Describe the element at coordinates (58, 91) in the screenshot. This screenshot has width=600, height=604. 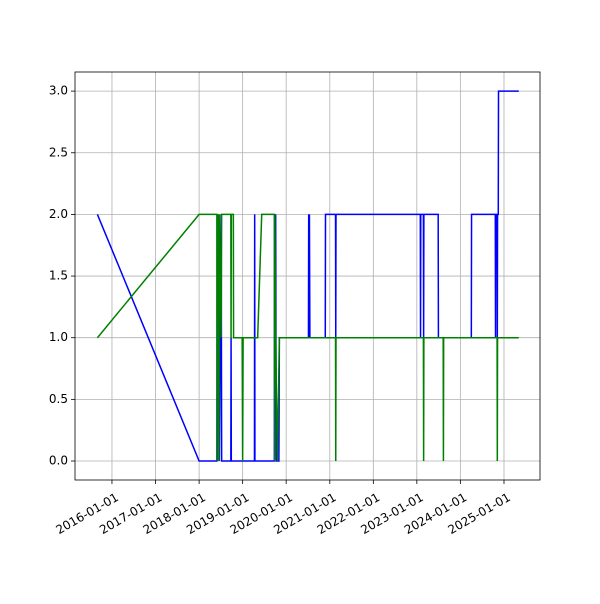
I see `y-tick-label: 3.0` at that location.